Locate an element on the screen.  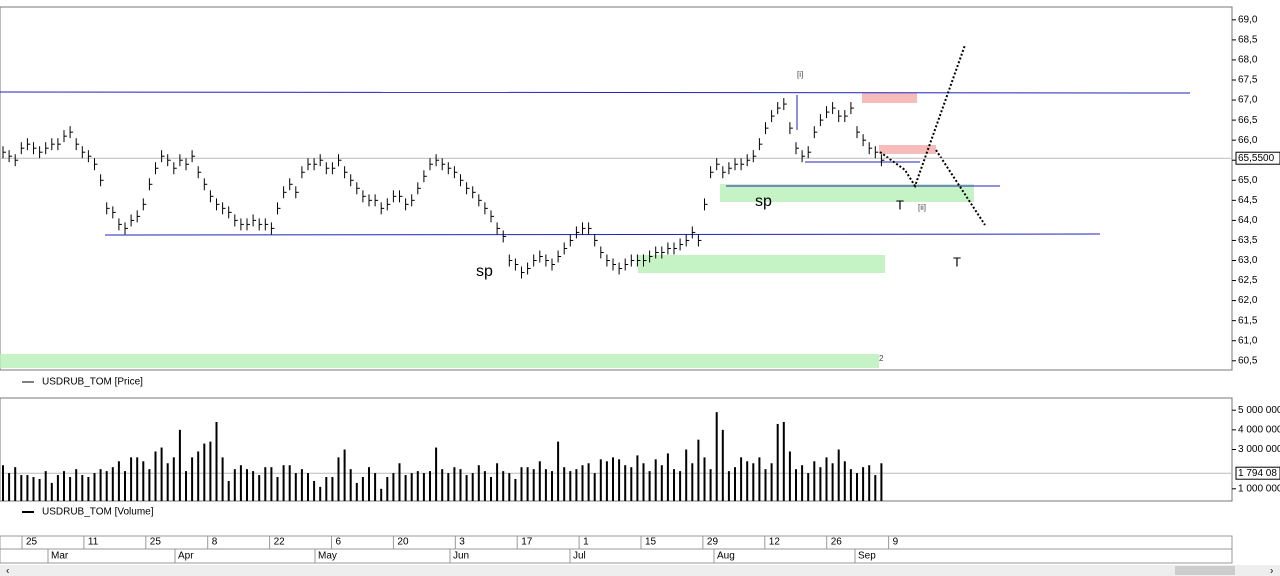
y-tick-label: 67,5 is located at coordinates (1248, 80).